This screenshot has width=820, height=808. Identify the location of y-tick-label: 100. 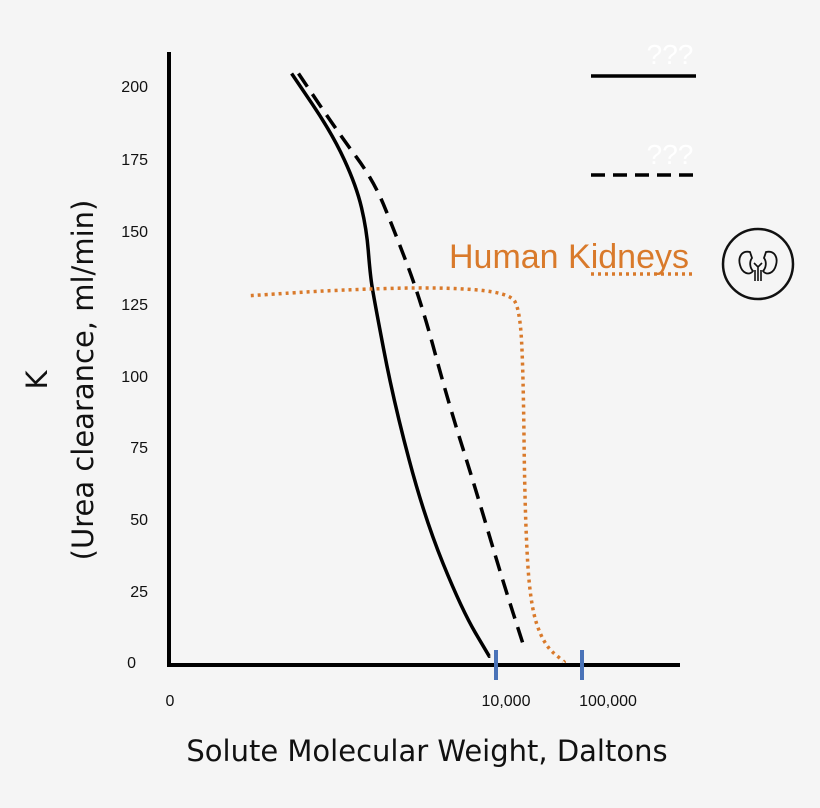
(134, 377).